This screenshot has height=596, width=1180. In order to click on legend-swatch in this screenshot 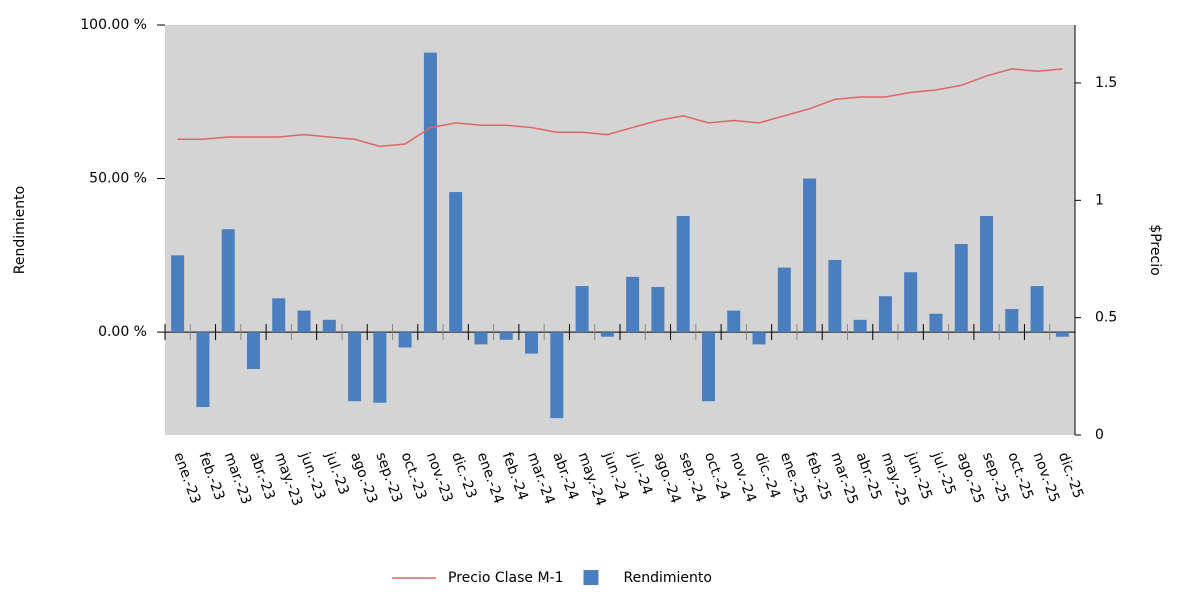, I will do `click(591, 577)`.